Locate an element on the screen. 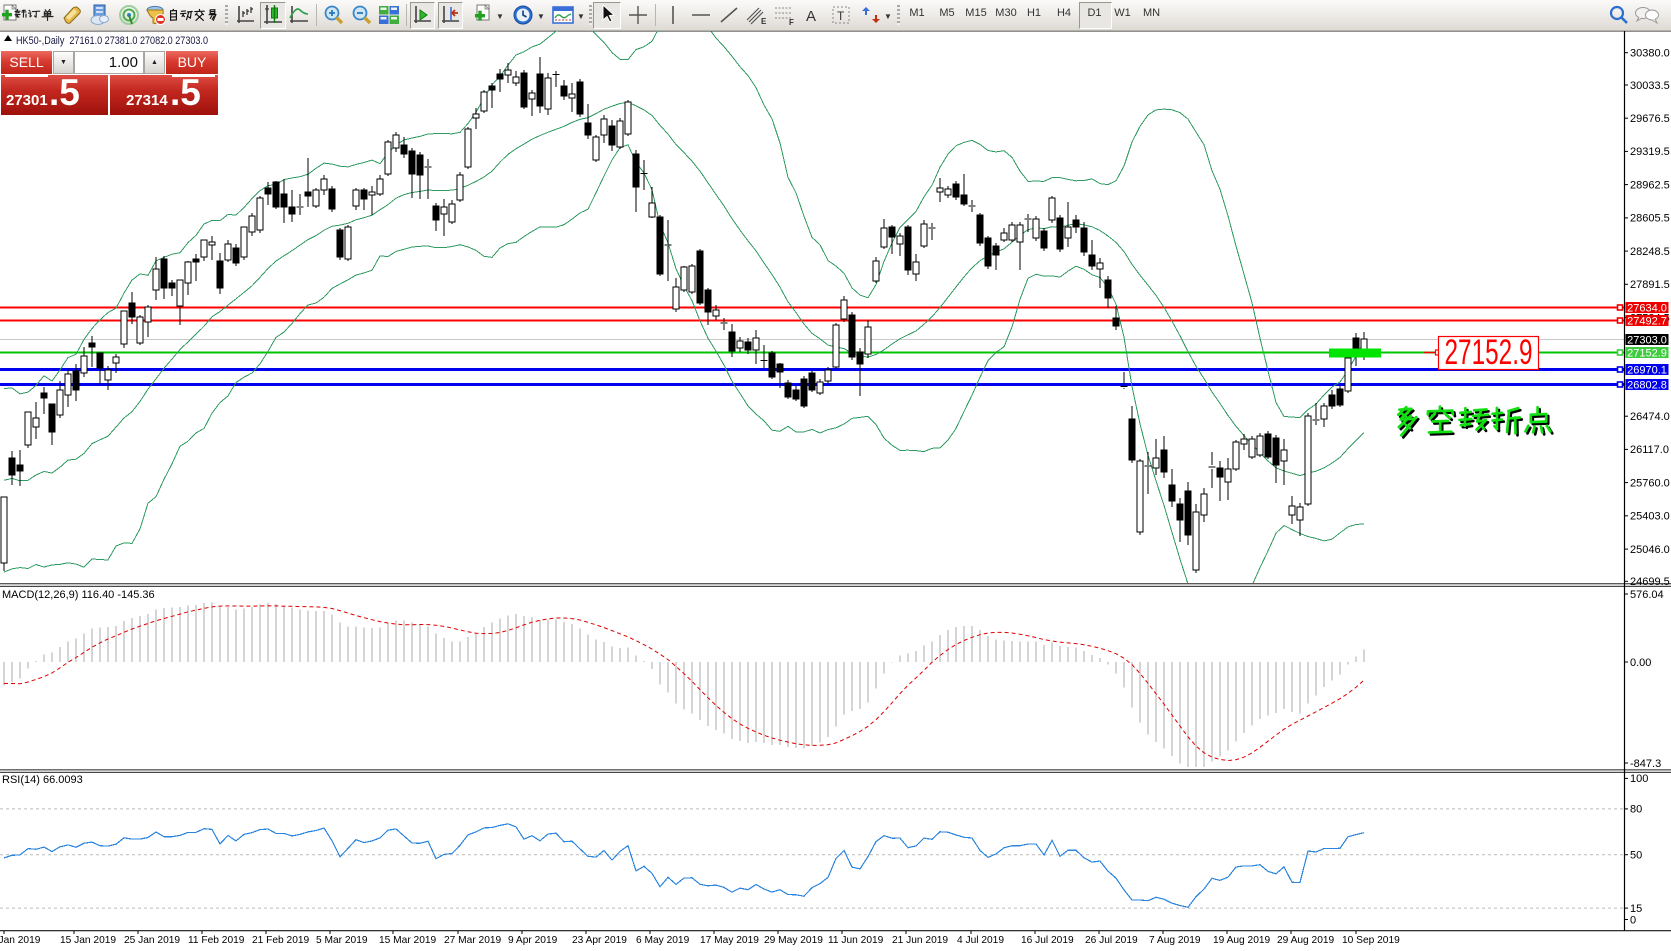 This screenshot has height=951, width=1671. svg-text: 7 Aug 2019 is located at coordinates (1175, 940).